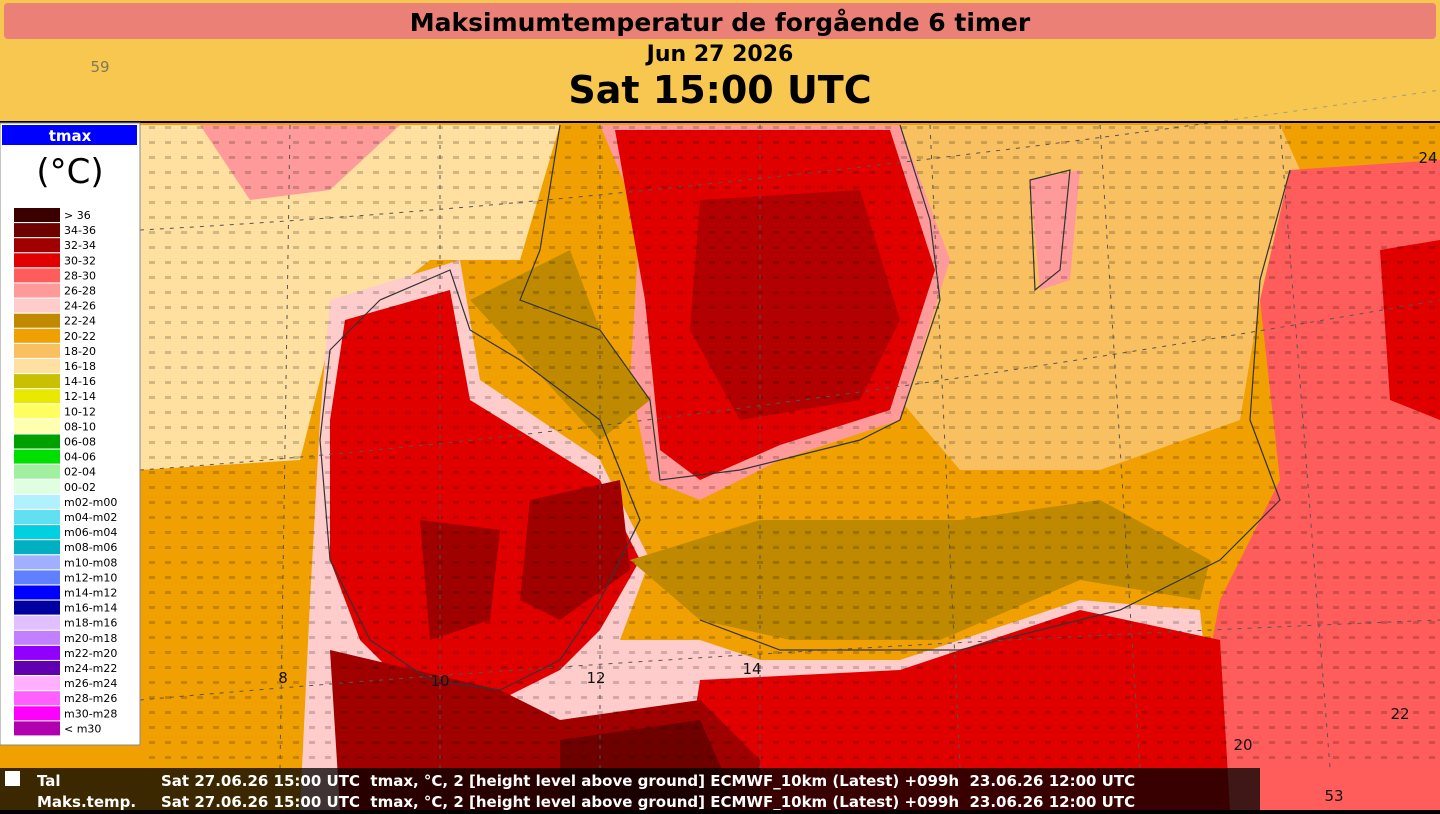 Image resolution: width=1440 pixels, height=814 pixels. I want to click on legend-label: 00-02, so click(80, 487).